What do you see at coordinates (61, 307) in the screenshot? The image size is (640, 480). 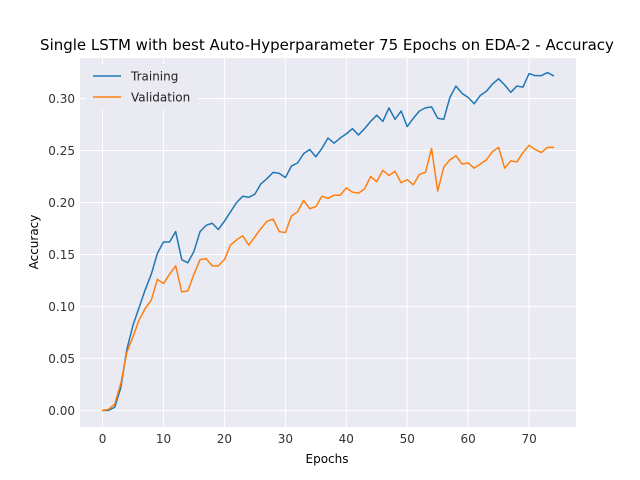 I see `y-tick-label: 0.10` at bounding box center [61, 307].